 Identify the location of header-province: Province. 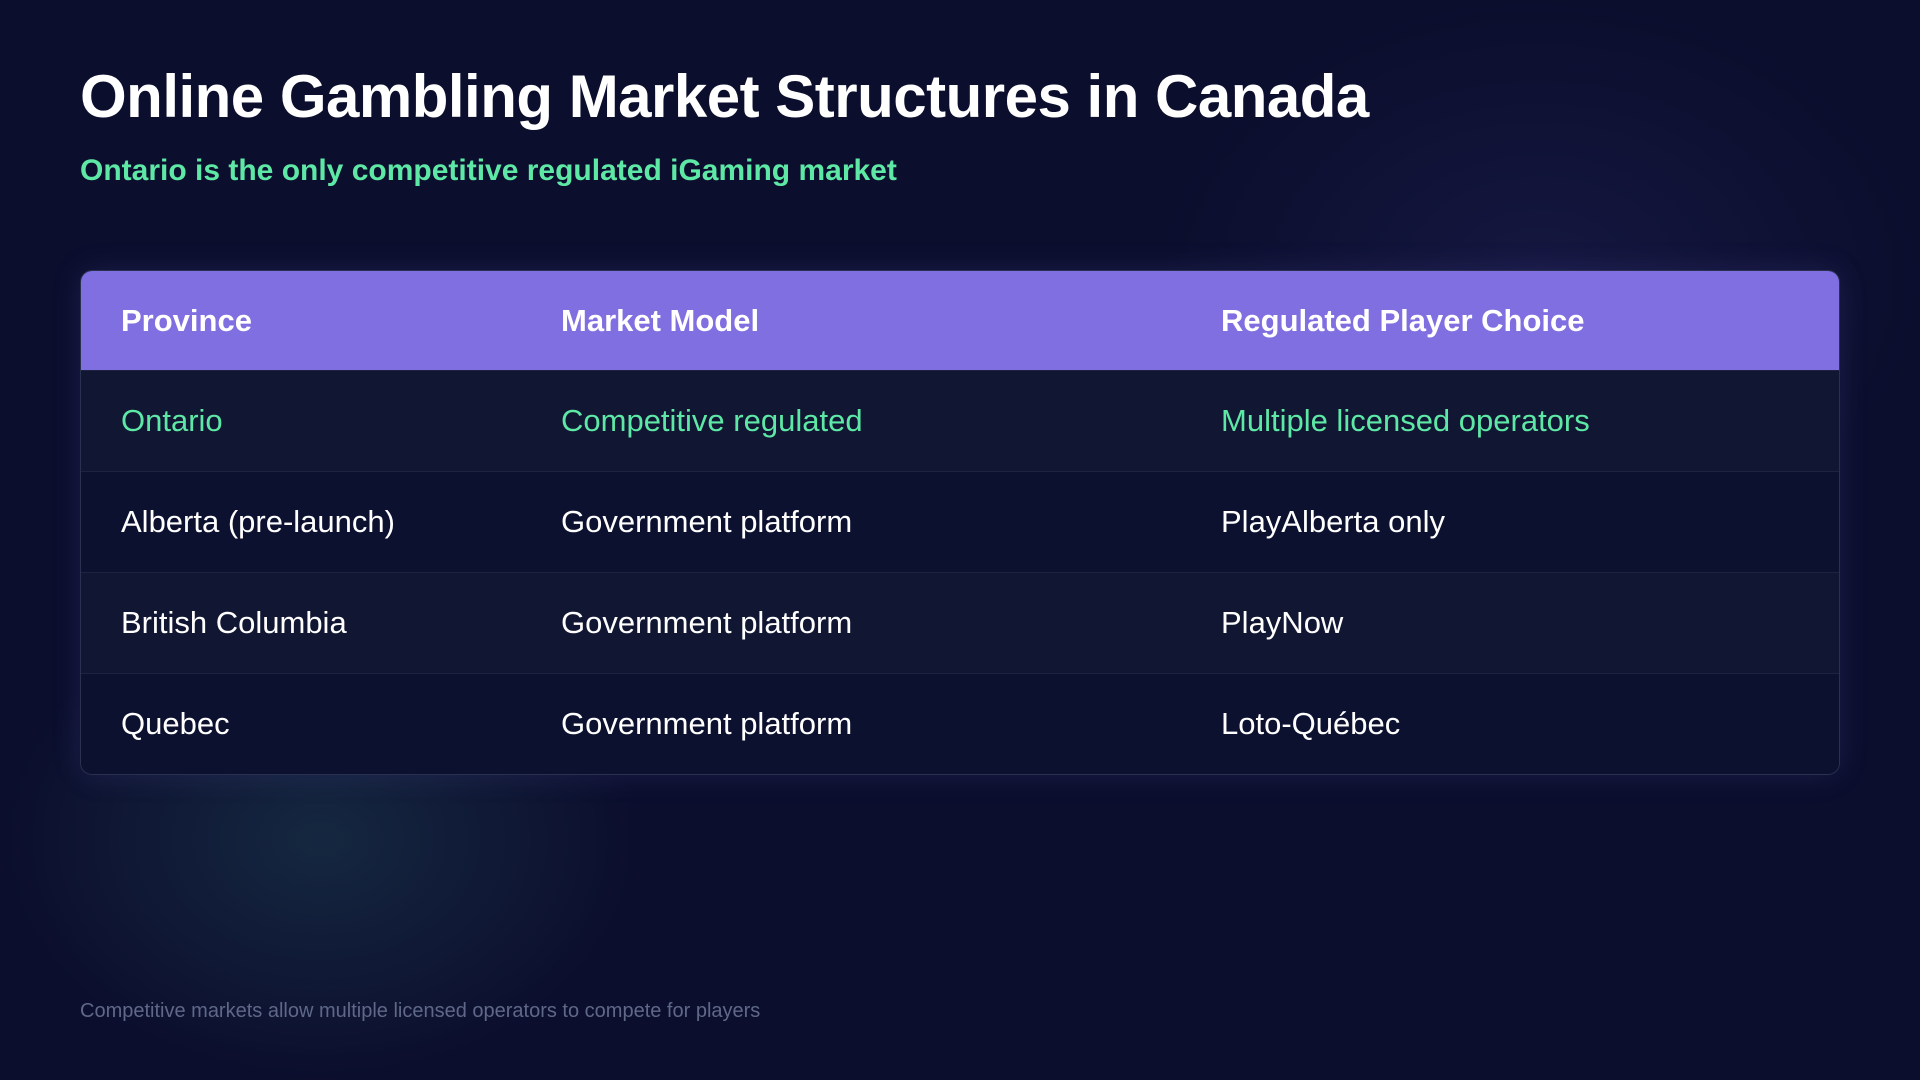
(186, 320).